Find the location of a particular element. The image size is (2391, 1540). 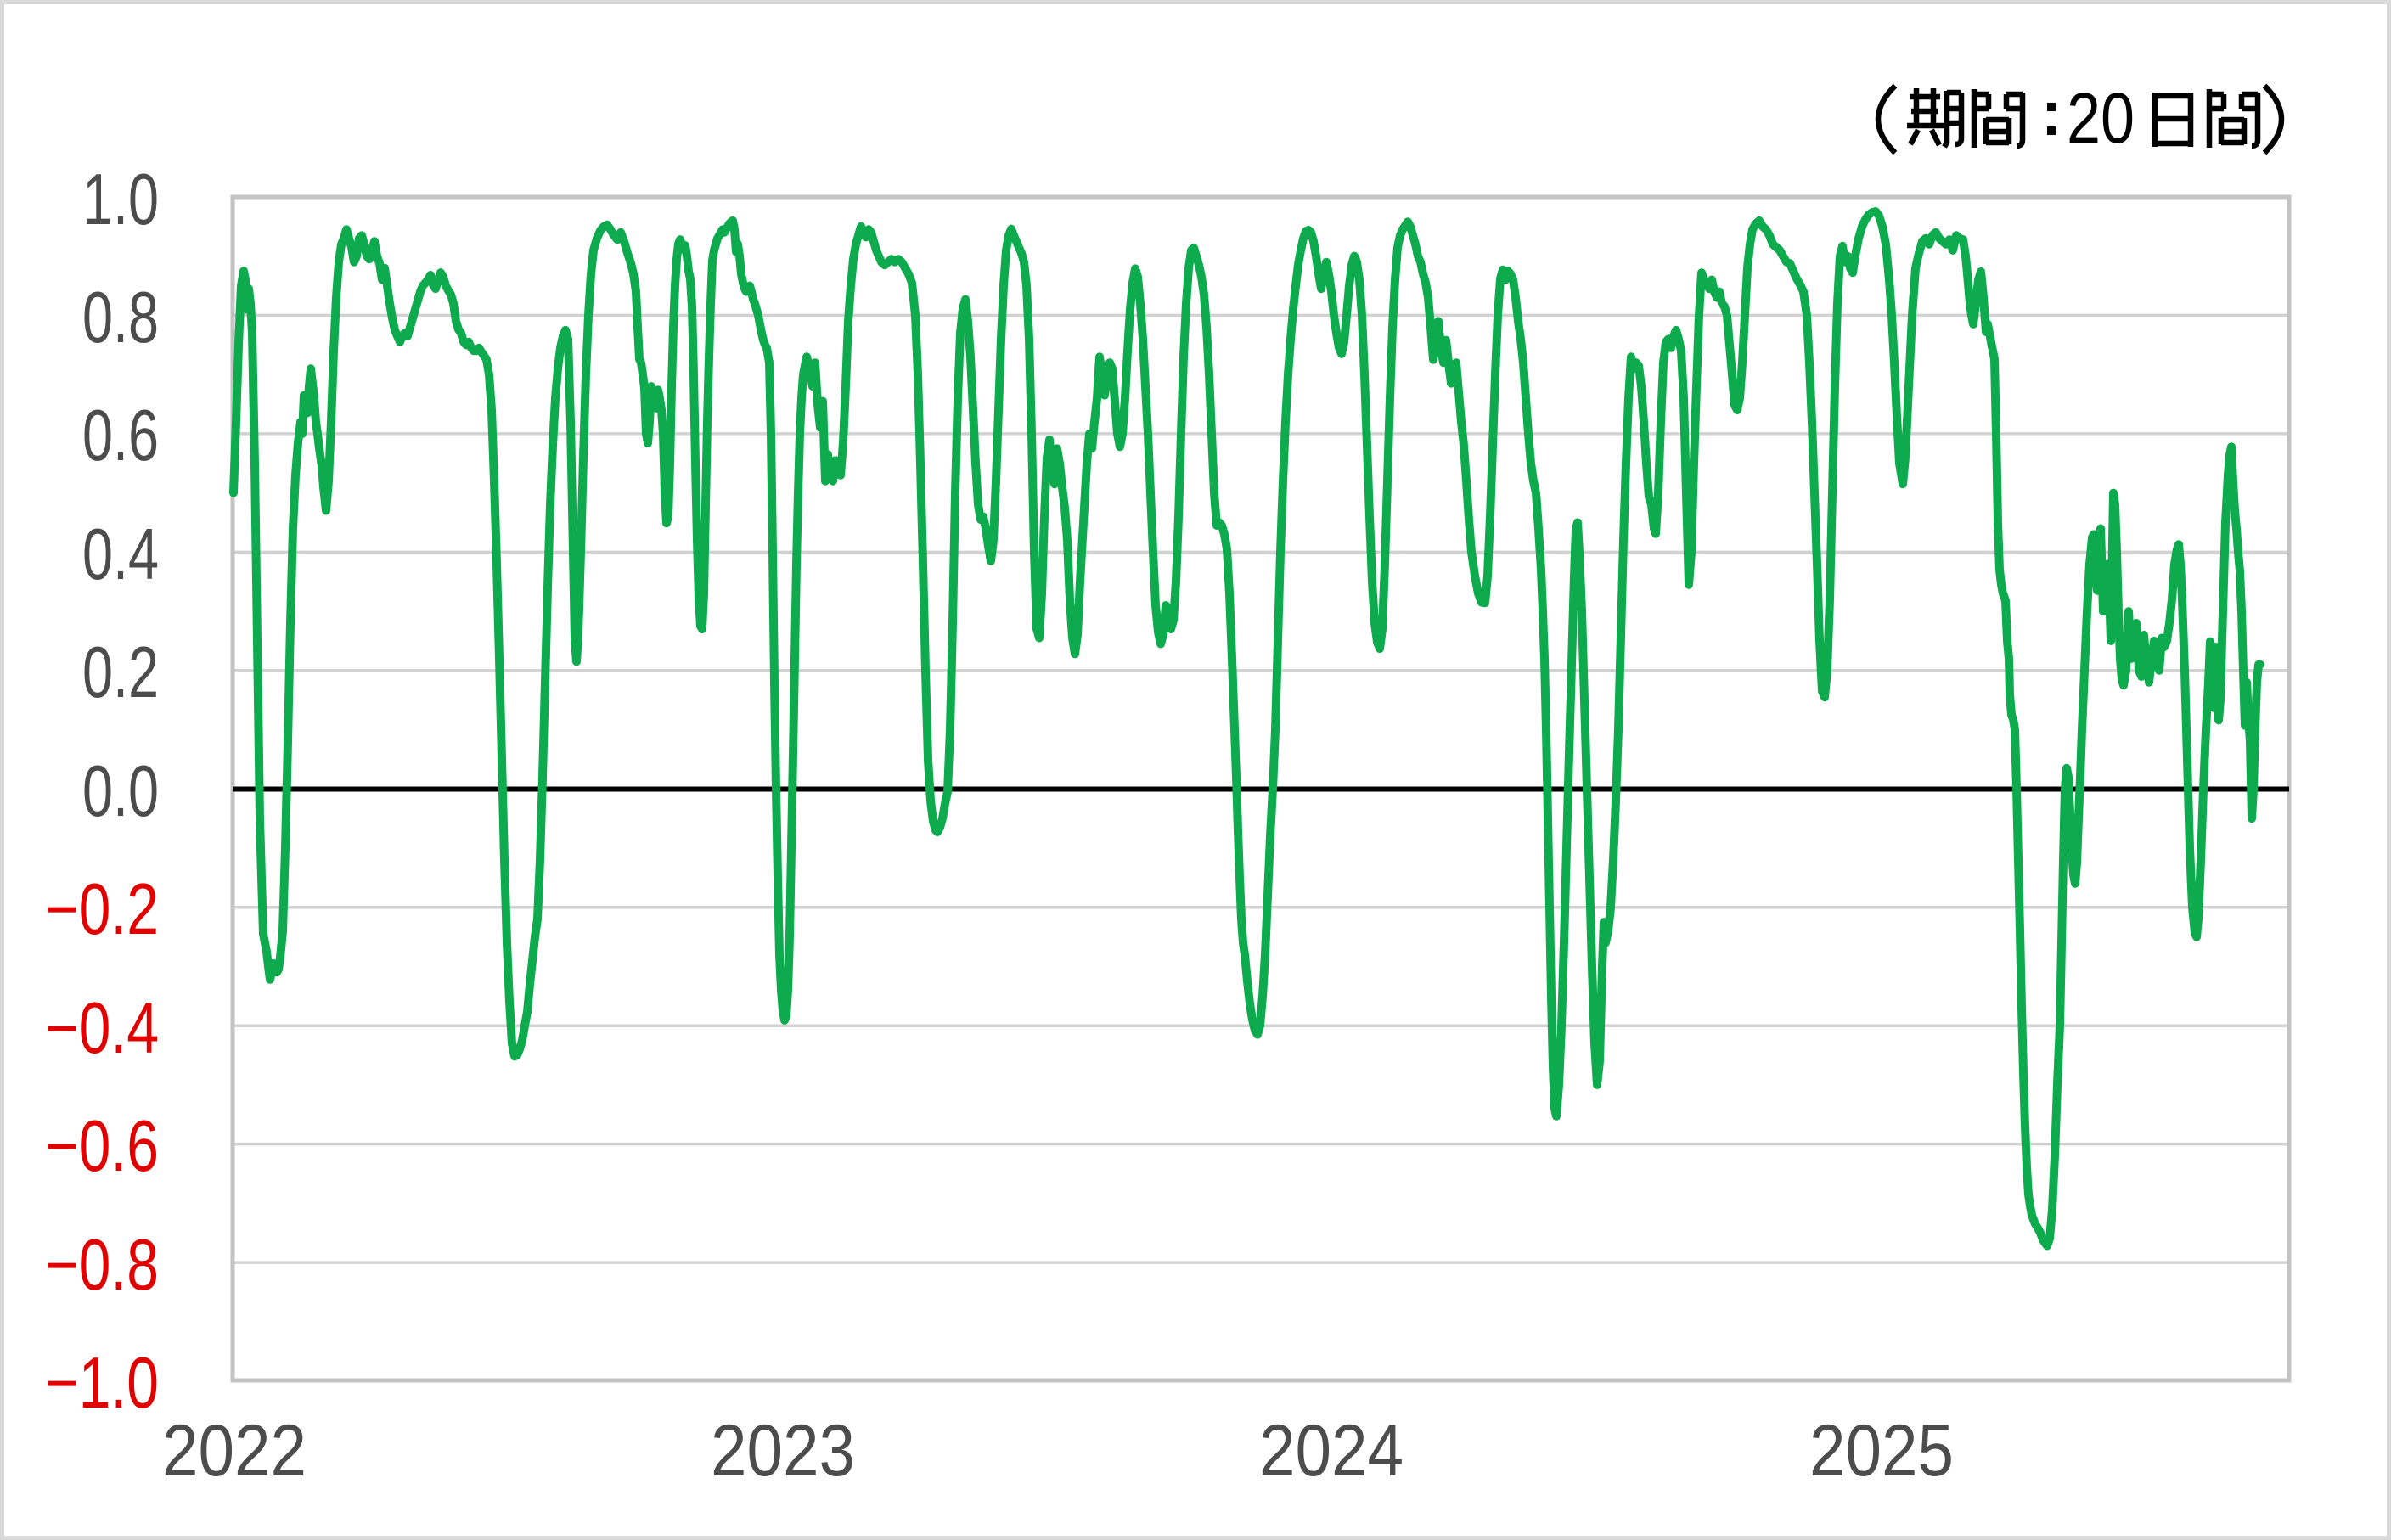

svg-text: 0.4 is located at coordinates (121, 554).